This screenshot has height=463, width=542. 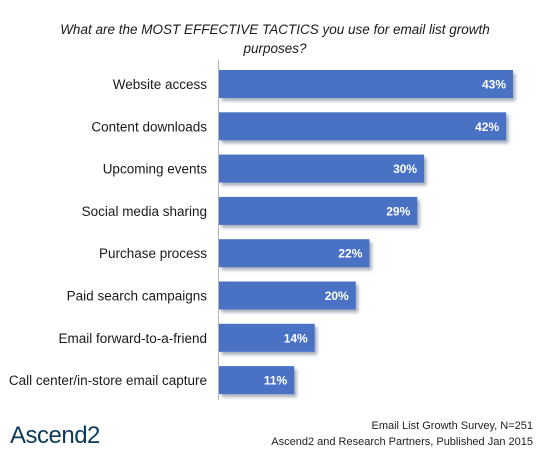 What do you see at coordinates (132, 338) in the screenshot?
I see `category-label: Email forward-to-a-friend` at bounding box center [132, 338].